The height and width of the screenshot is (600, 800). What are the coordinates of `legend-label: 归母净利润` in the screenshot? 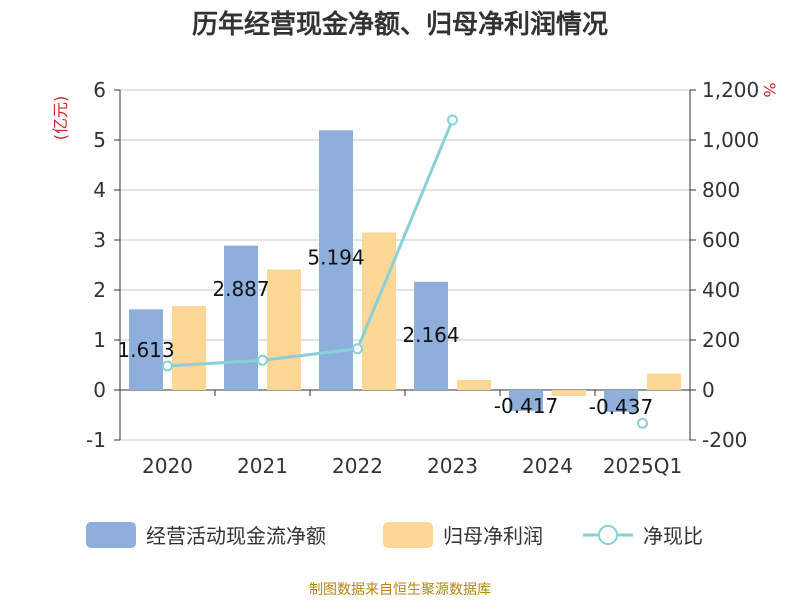 It's located at (493, 536).